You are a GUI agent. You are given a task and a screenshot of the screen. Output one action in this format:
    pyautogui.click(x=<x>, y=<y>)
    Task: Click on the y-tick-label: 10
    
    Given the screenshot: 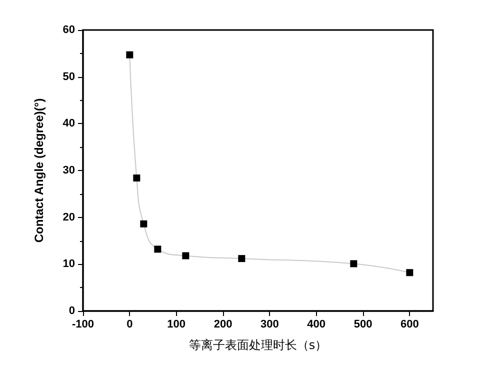 What is the action you would take?
    pyautogui.click(x=68, y=264)
    